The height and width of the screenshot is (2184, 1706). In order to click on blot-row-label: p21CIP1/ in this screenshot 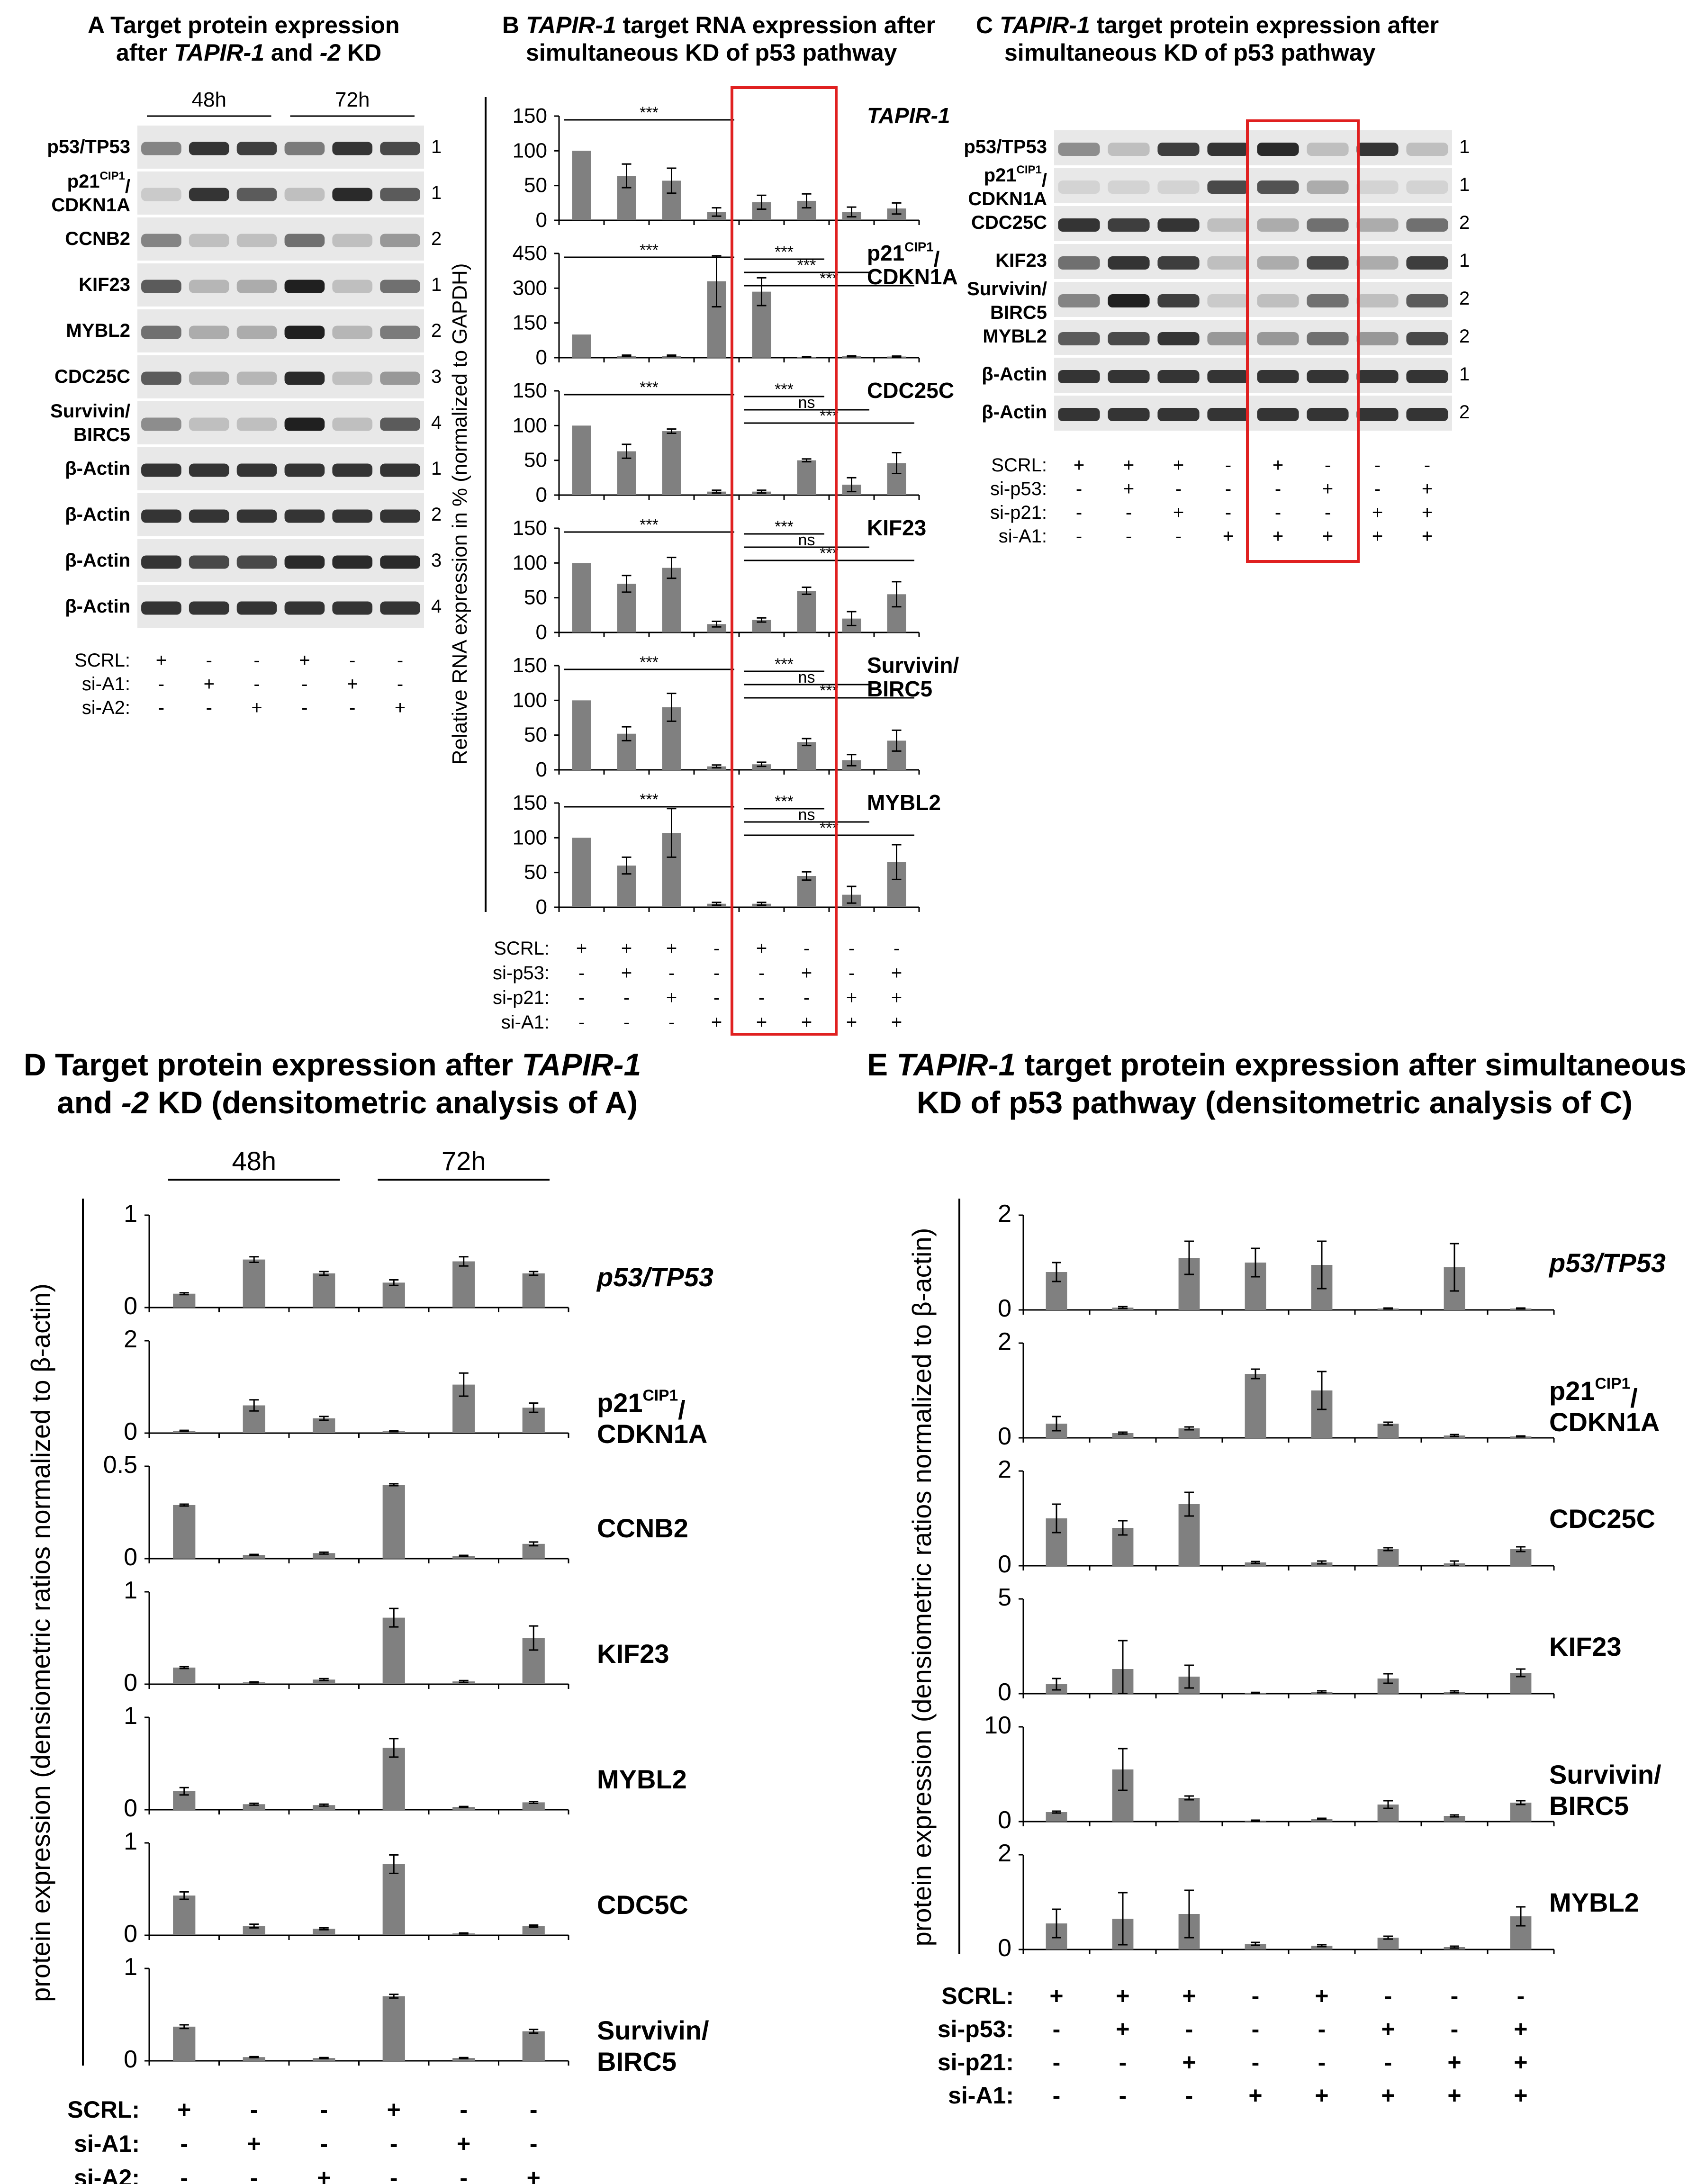, I will do `click(98, 183)`.